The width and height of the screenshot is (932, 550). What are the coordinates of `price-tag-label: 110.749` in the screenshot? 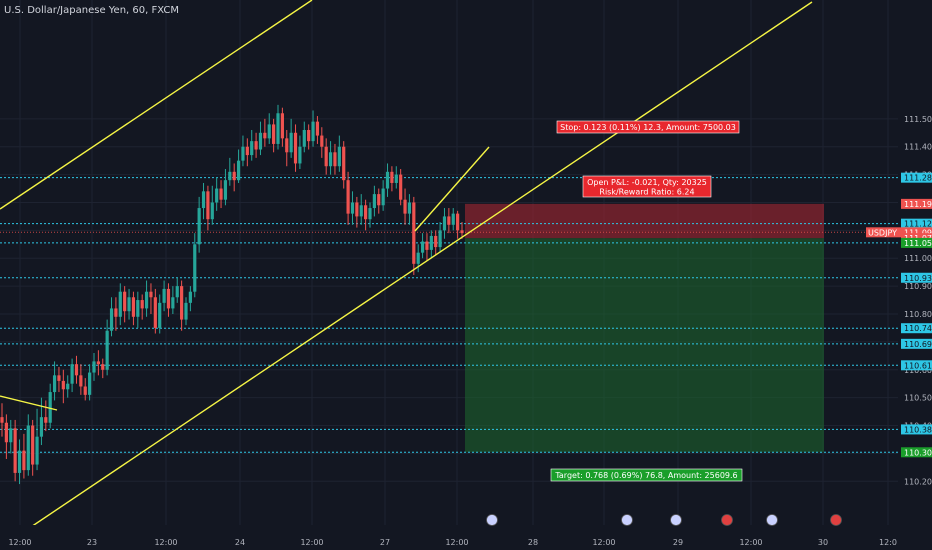 It's located at (918, 328).